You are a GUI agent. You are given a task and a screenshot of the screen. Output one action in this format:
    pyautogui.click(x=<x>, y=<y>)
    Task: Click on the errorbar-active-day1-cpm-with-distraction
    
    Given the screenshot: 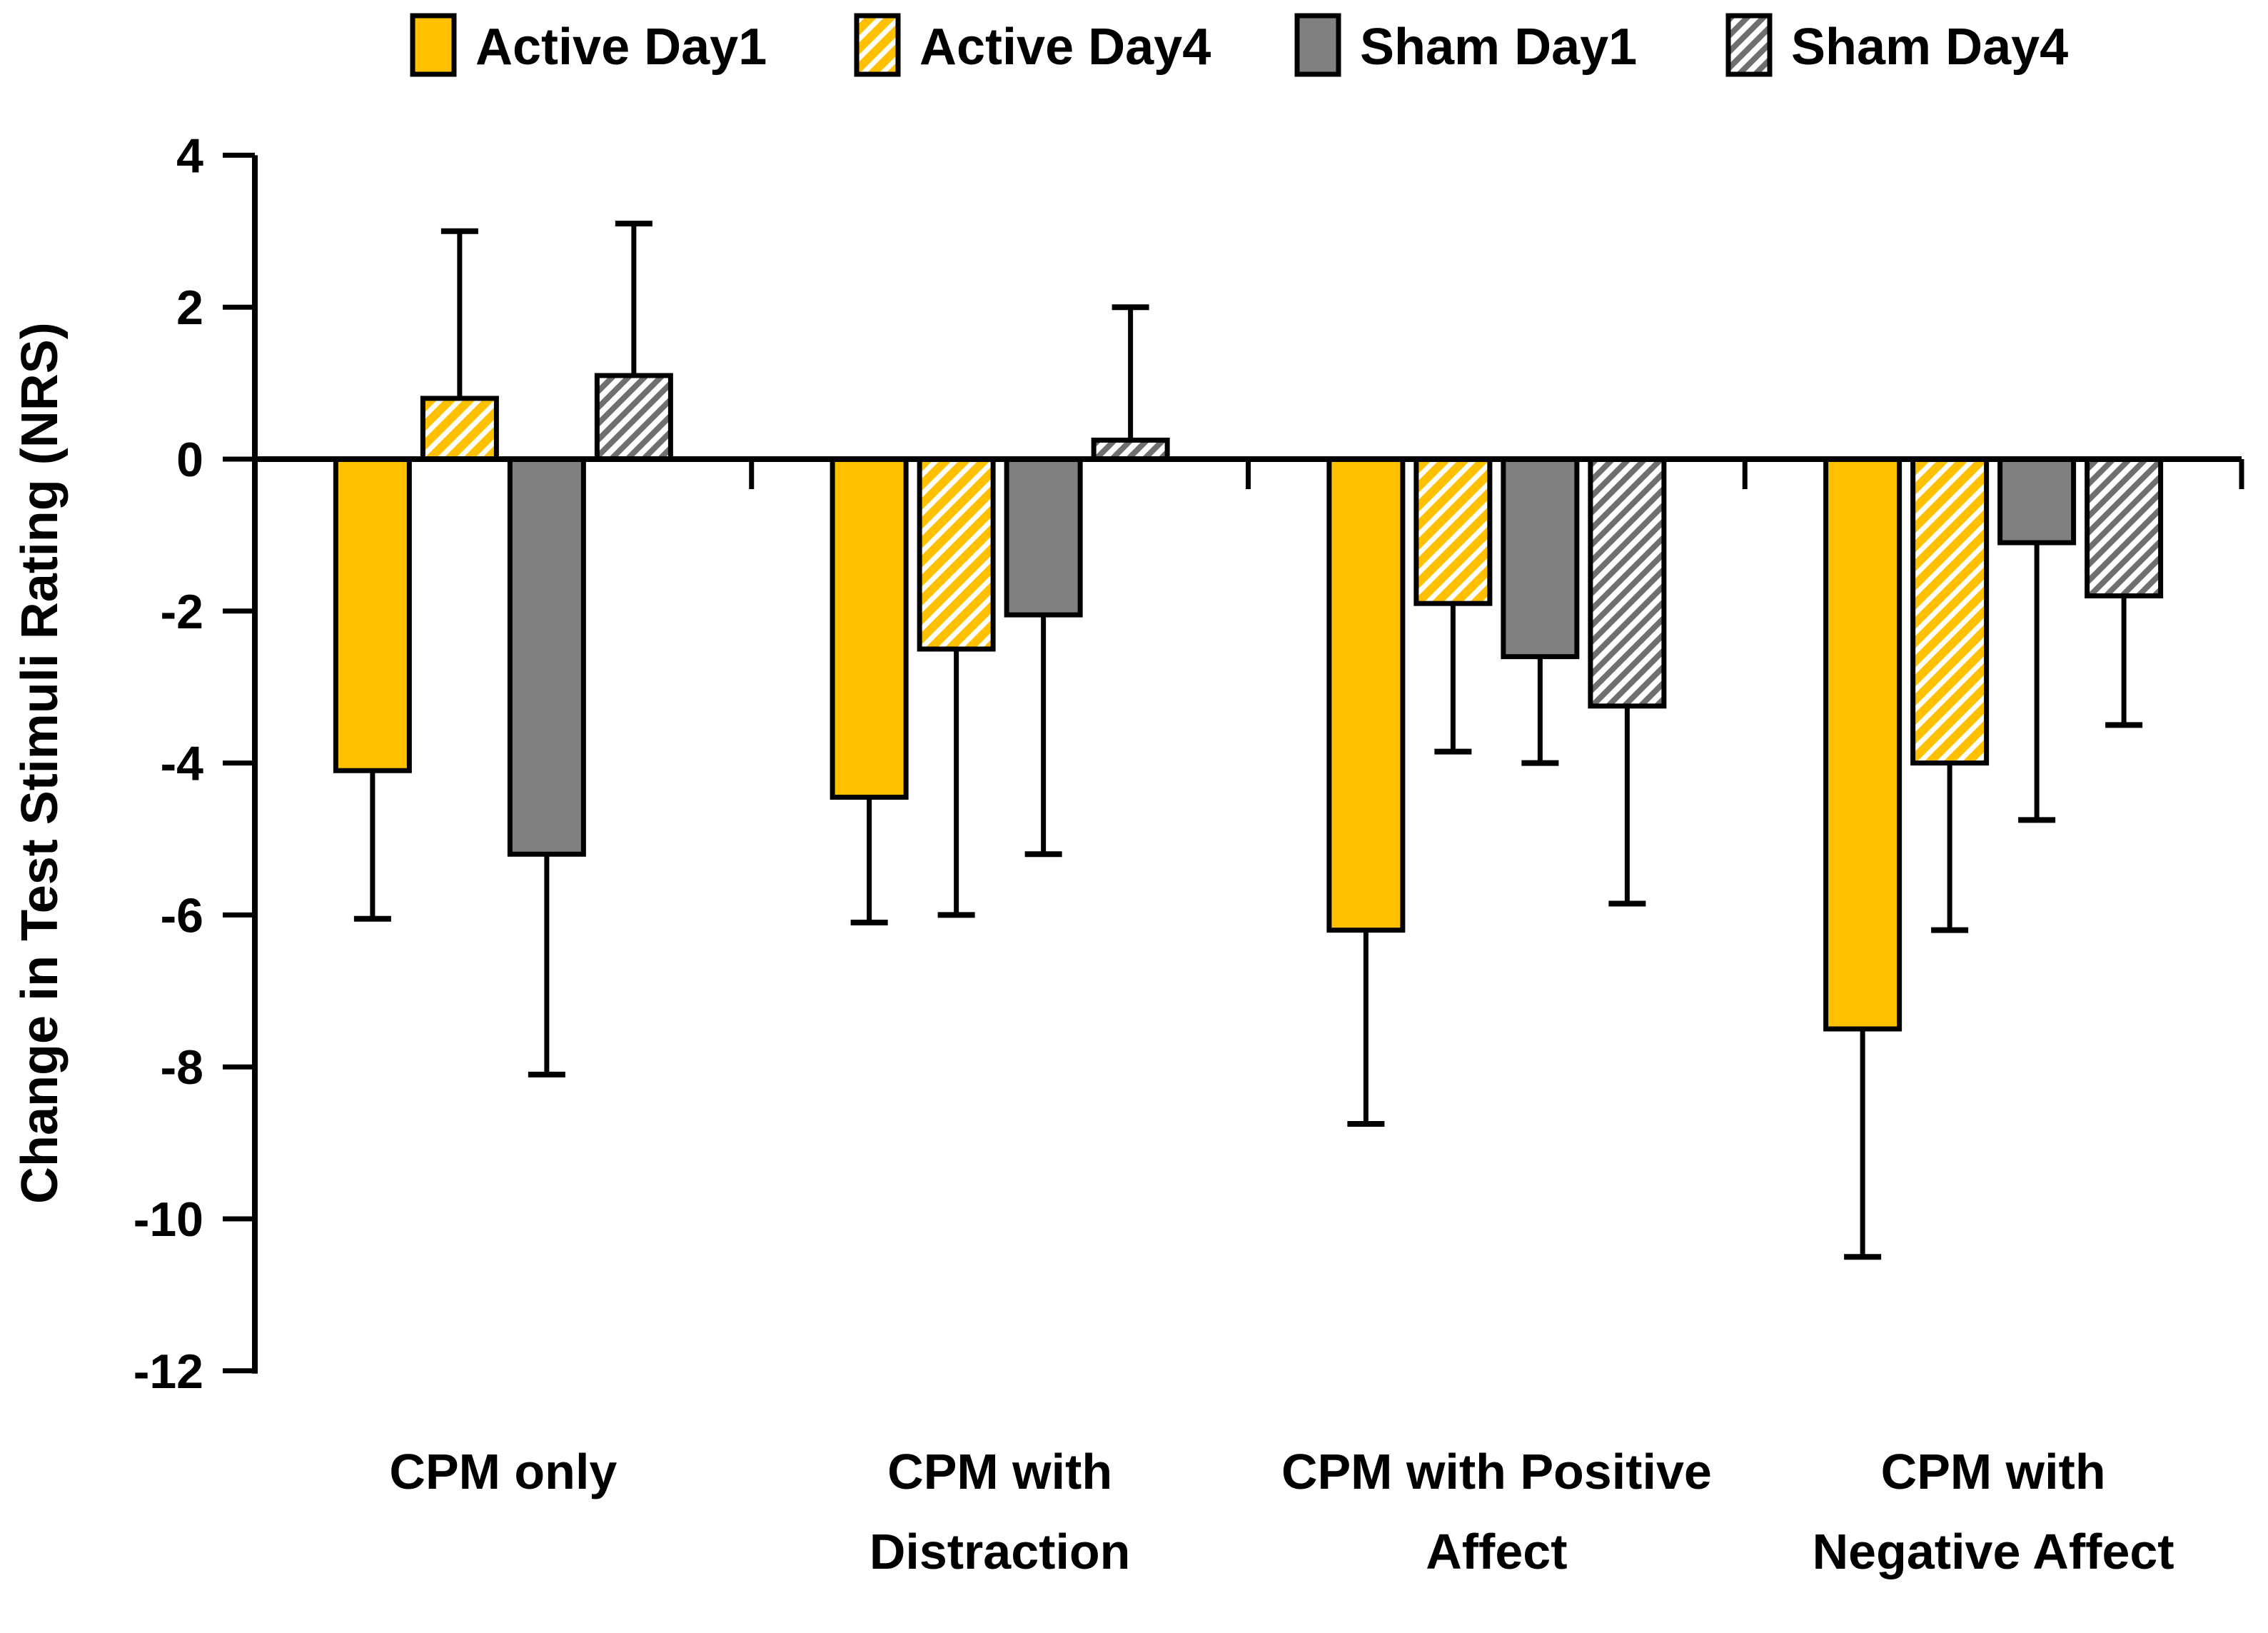 What is the action you would take?
    pyautogui.click(x=869, y=862)
    